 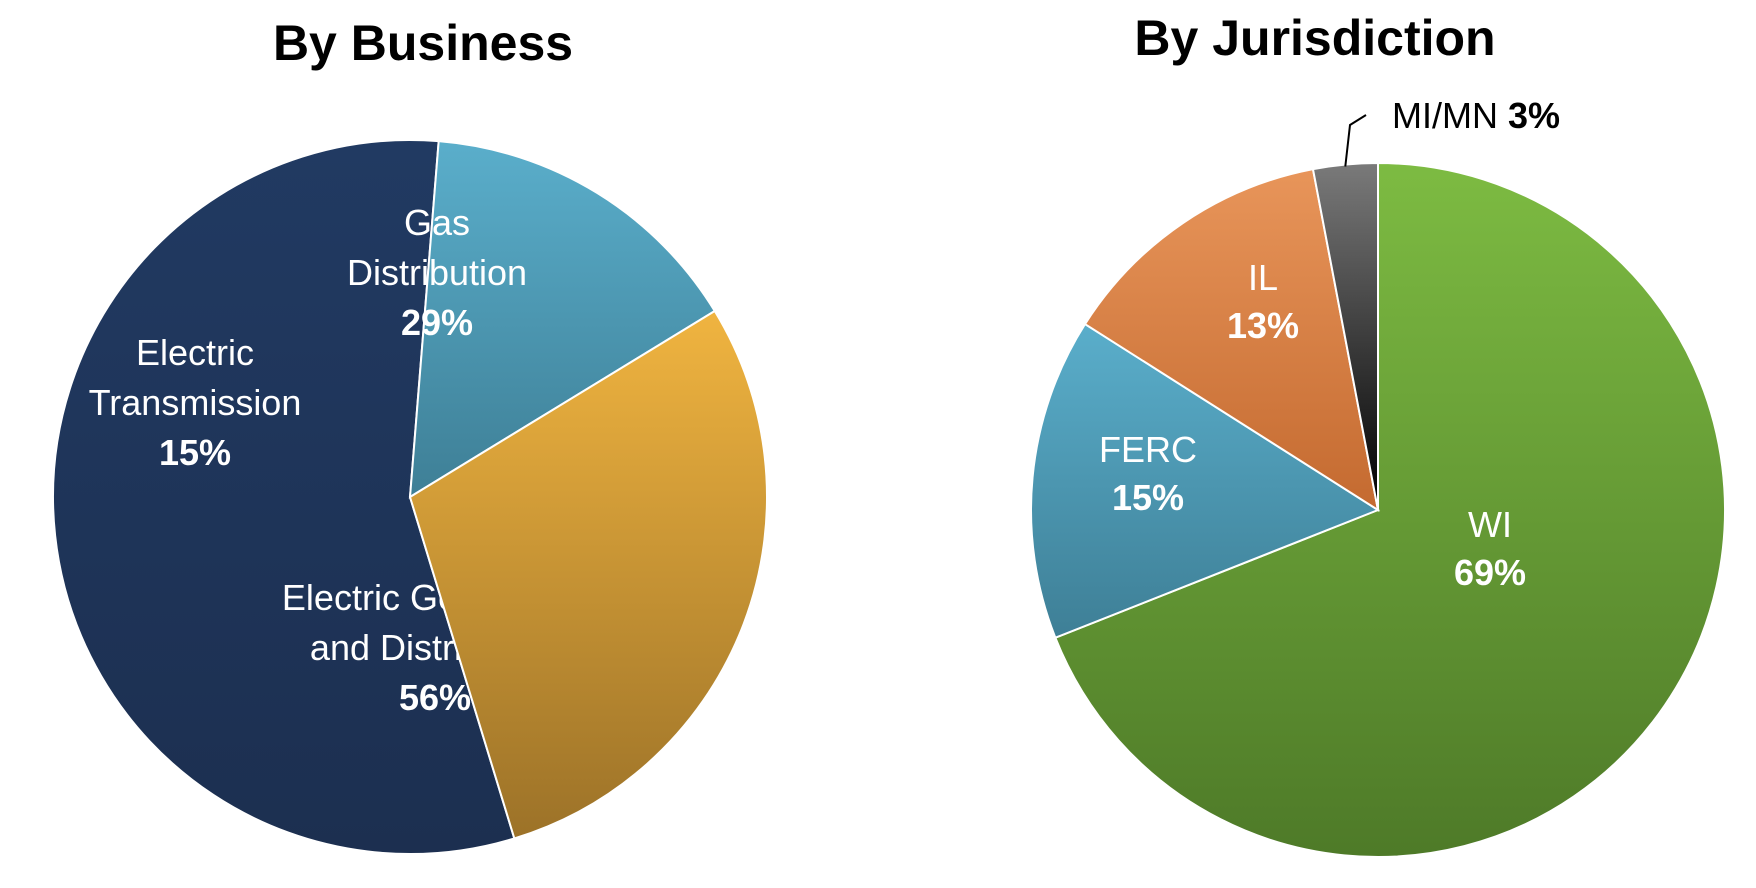 What do you see at coordinates (1355, 140) in the screenshot?
I see `leader-line-mi-mn` at bounding box center [1355, 140].